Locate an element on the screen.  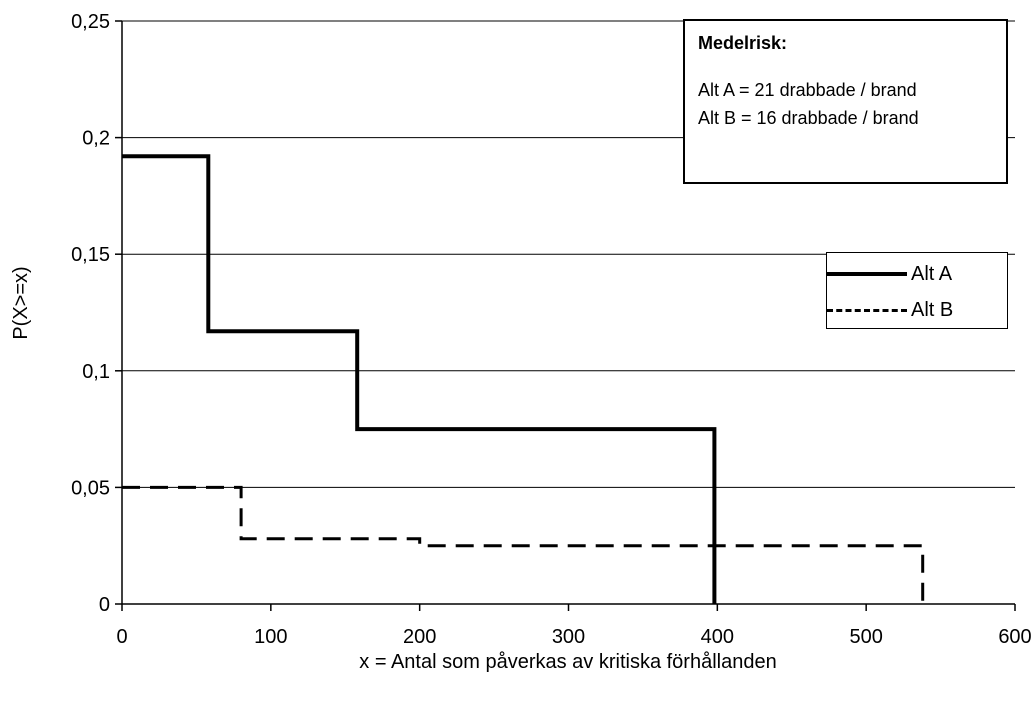
x-tick-label-0: 0 is located at coordinates (121, 637).